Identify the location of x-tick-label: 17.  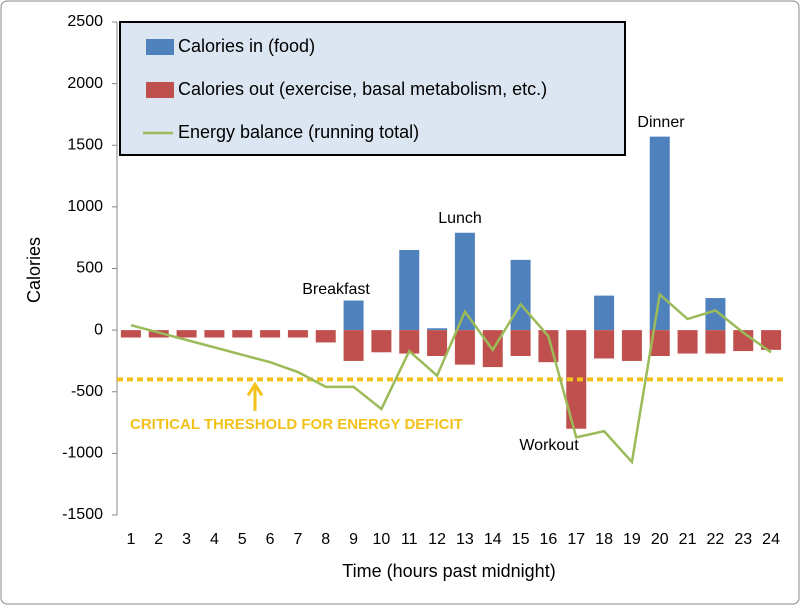
(576, 539).